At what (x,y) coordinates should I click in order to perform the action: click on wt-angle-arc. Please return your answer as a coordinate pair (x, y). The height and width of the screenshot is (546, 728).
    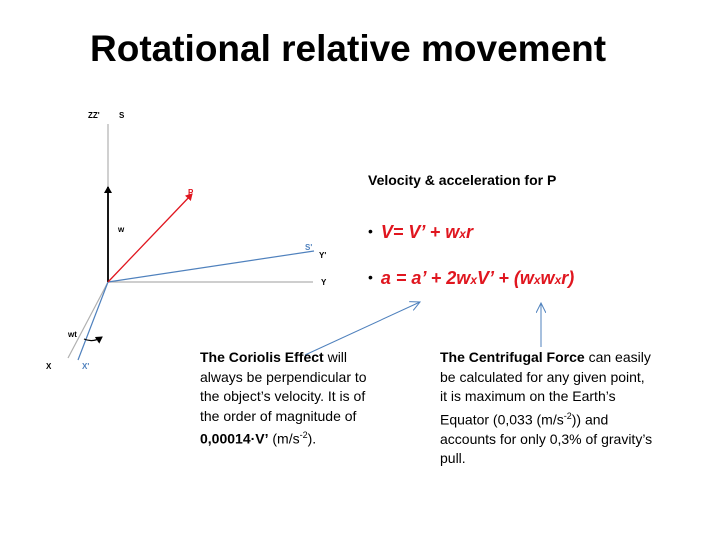
    Looking at the image, I should click on (93, 340).